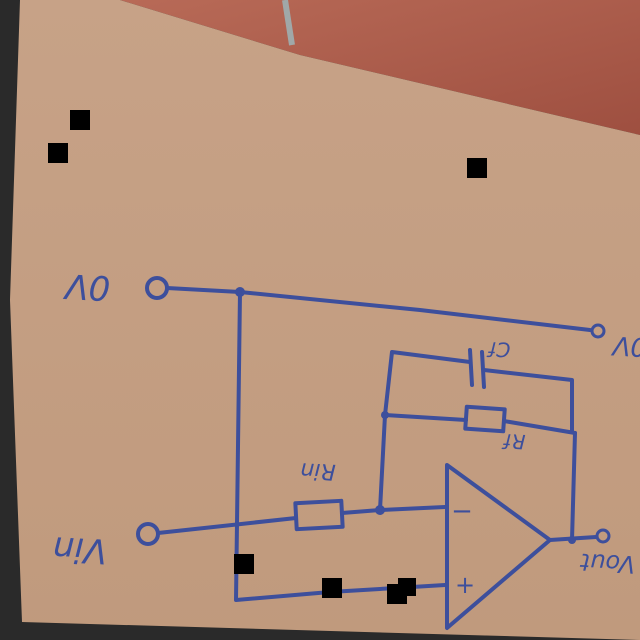 The height and width of the screenshot is (640, 640). I want to click on wire-vin, so click(227, 525).